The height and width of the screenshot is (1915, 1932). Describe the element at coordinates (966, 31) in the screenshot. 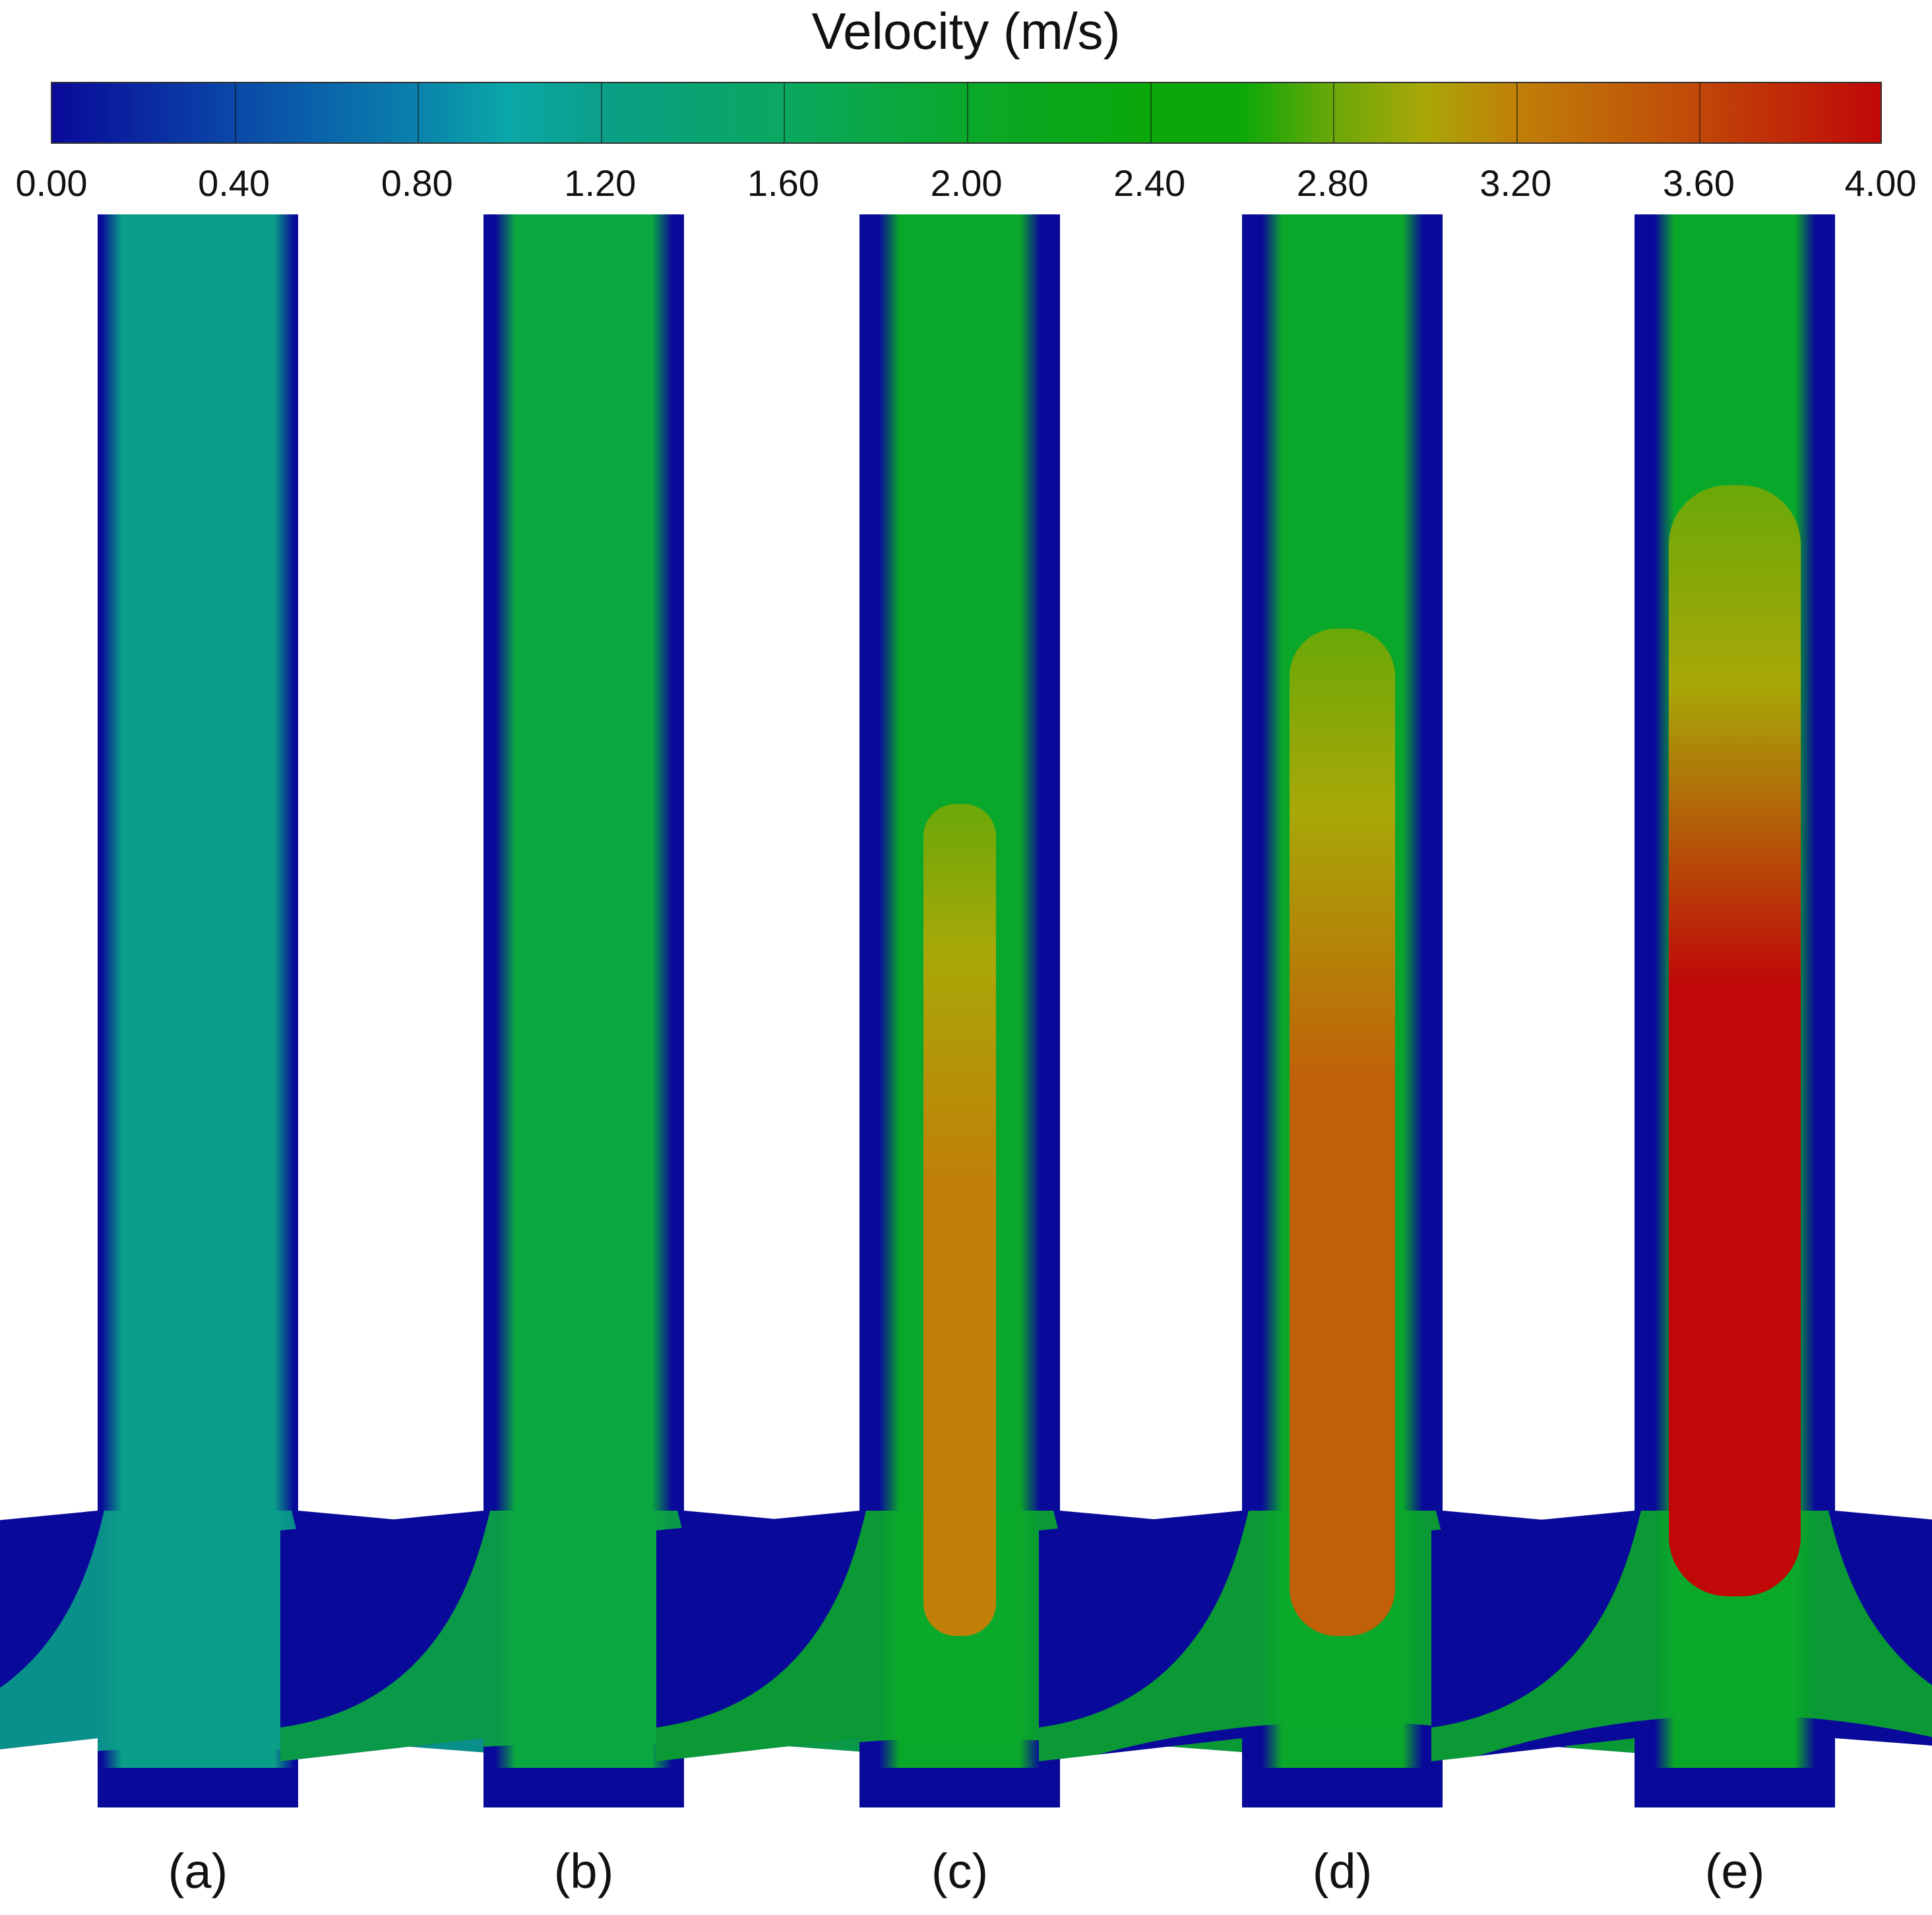

I see `colorbar-title: Velocity (m/s)` at that location.